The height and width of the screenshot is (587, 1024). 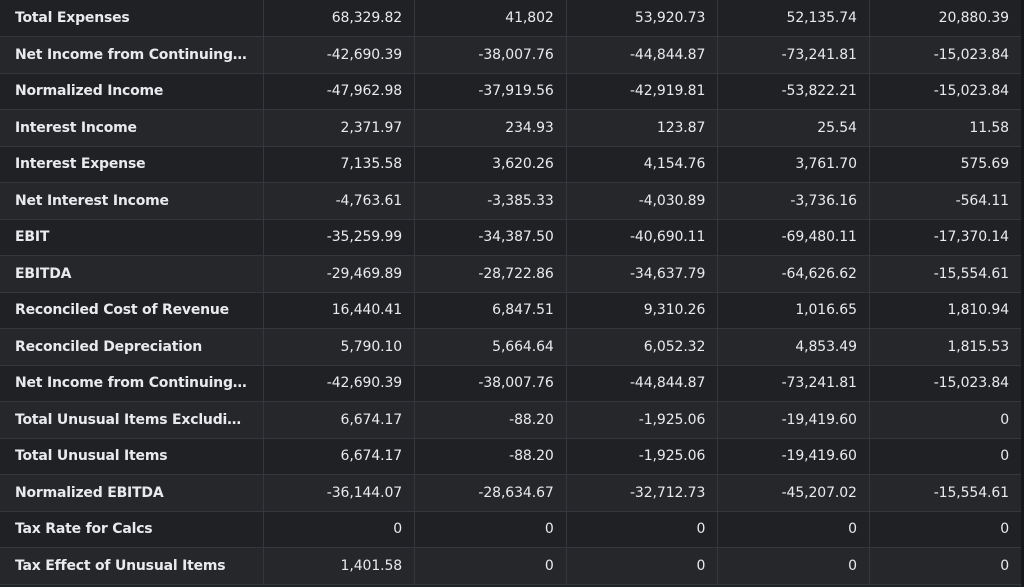 I want to click on row-label: Total Unusual Items, so click(x=132, y=456).